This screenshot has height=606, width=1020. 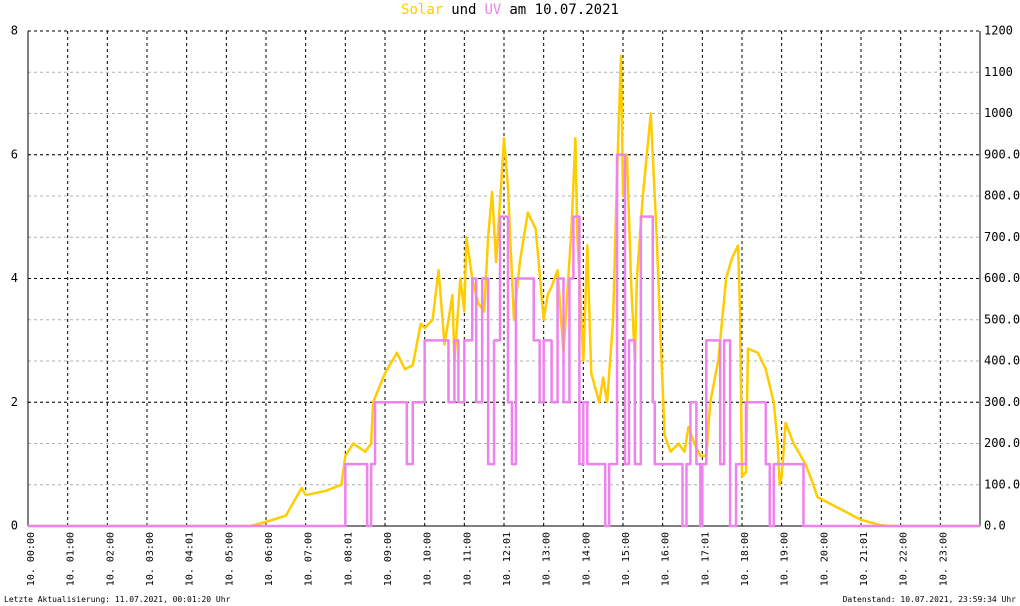 What do you see at coordinates (14, 526) in the screenshot?
I see `y-tick-label: 0` at bounding box center [14, 526].